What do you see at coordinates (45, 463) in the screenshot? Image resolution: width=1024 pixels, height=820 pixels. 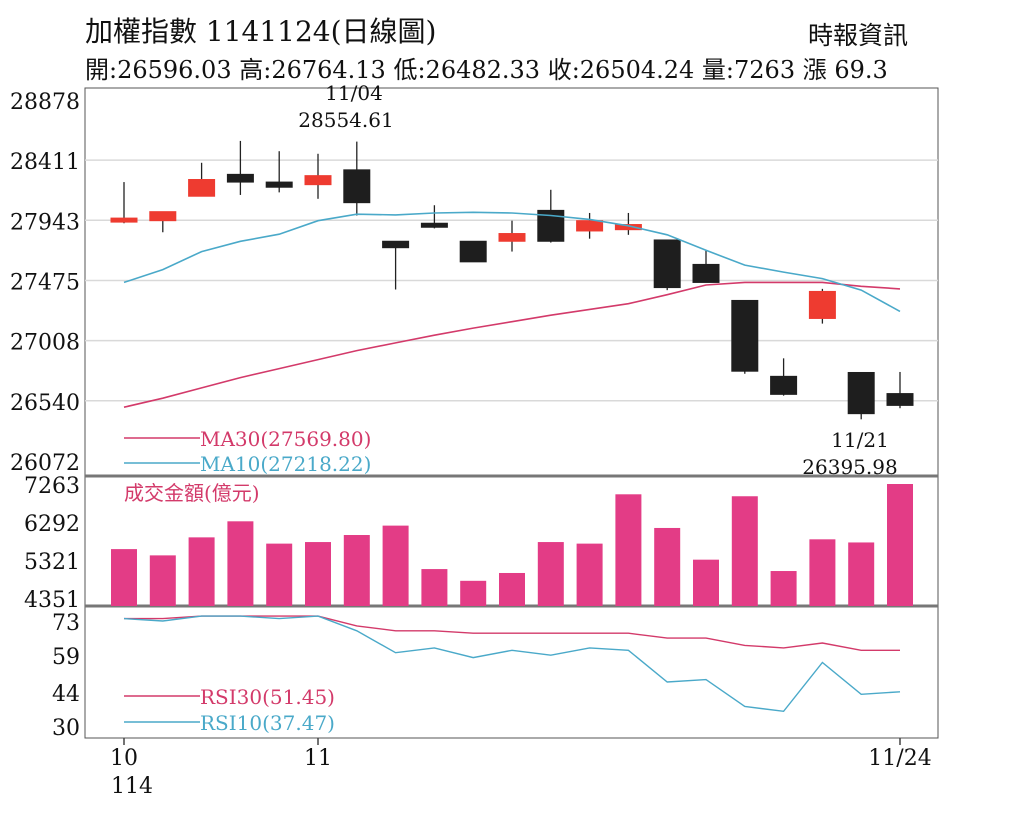 I see `price-tick-label: 26072` at bounding box center [45, 463].